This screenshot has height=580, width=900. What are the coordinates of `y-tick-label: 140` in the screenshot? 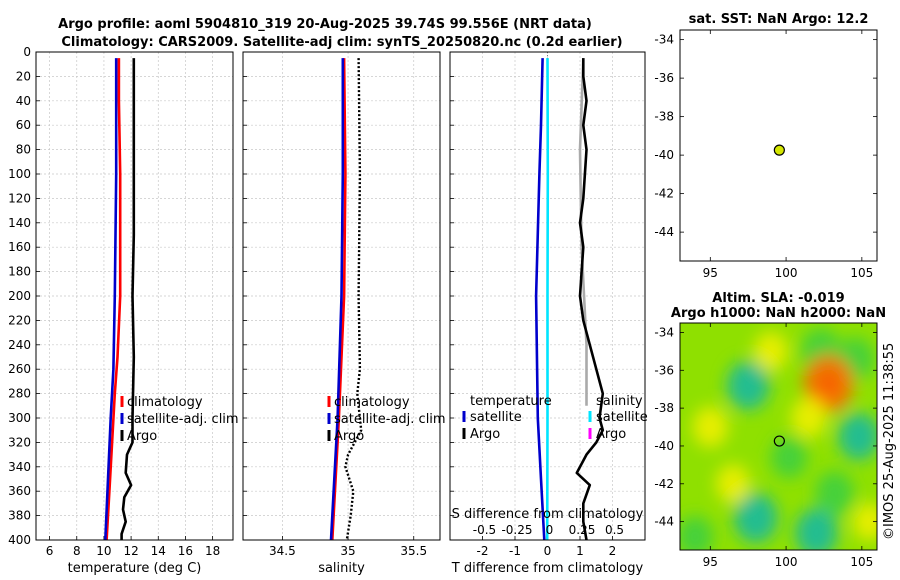 It's located at (19, 223).